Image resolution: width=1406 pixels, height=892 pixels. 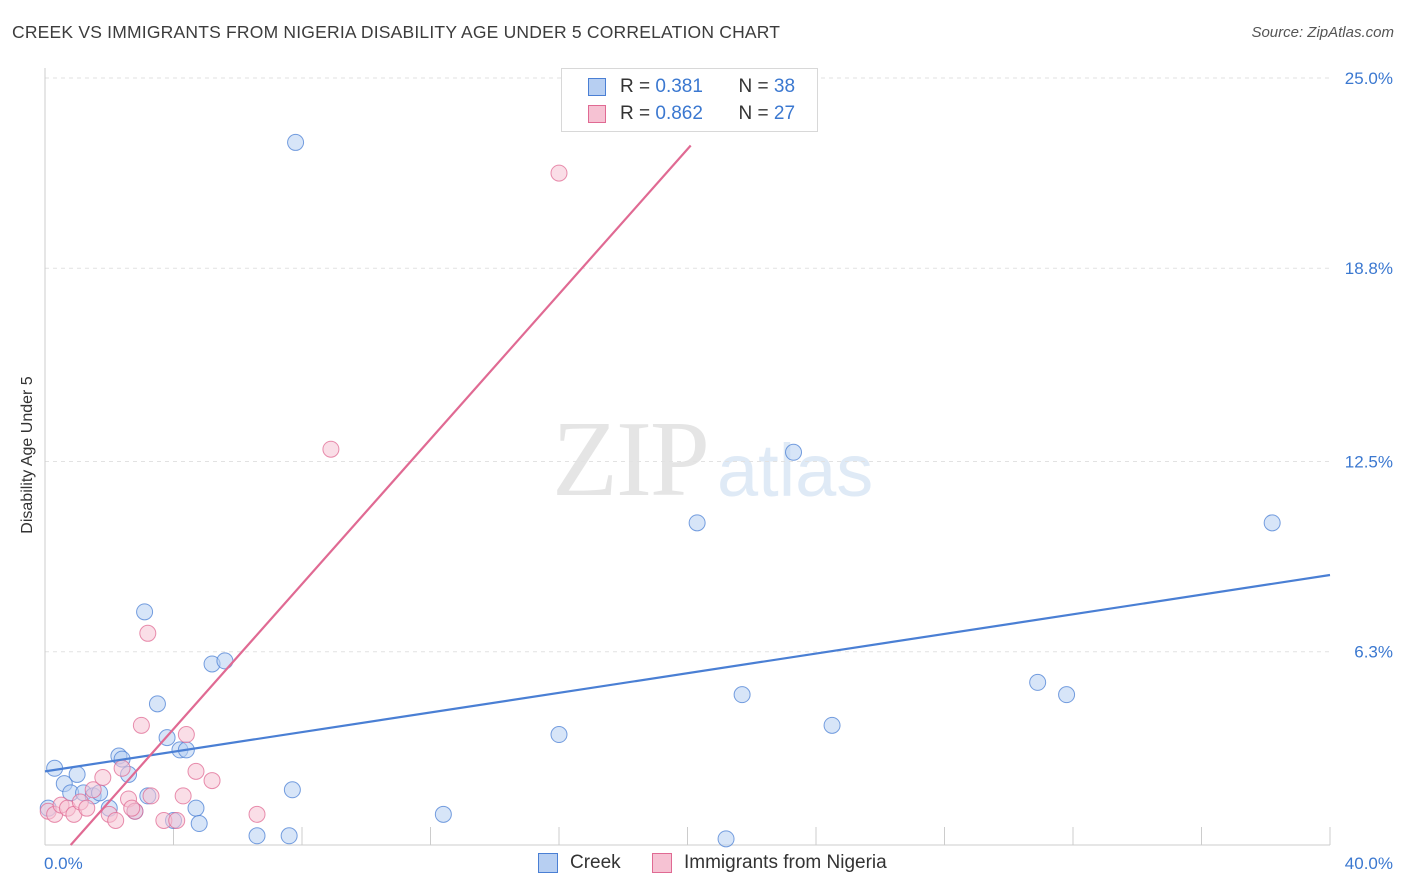 What do you see at coordinates (795, 470) in the screenshot?
I see `watermark-atlas: atlas` at bounding box center [795, 470].